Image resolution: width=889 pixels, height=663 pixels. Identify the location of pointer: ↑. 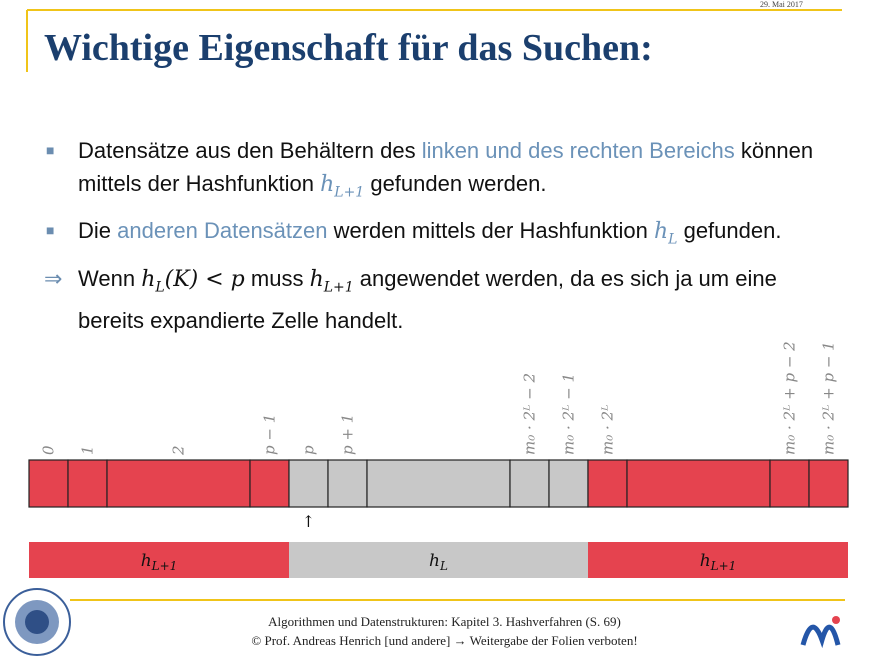
(308, 521).